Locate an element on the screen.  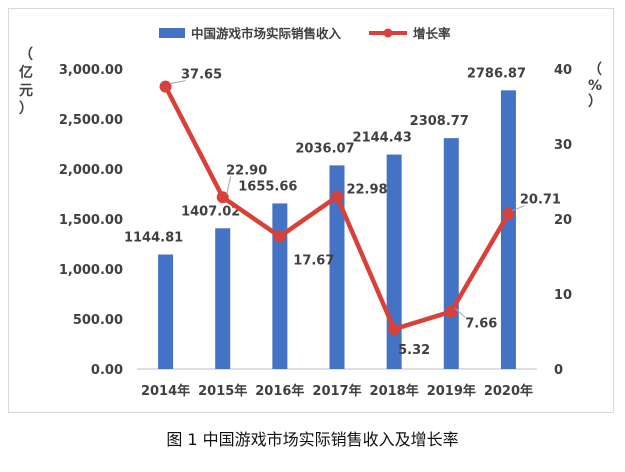
x-ticks: 2014年 2015年 2016年 2017年 2018年 2019年 2020年 is located at coordinates (337, 391).